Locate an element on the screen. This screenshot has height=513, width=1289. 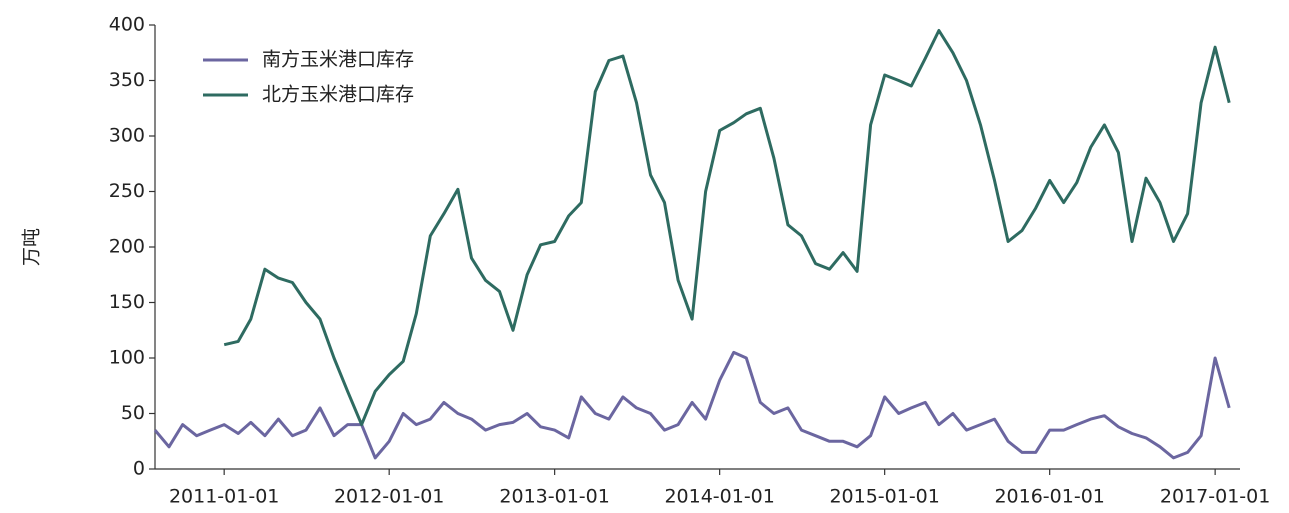
y-axis-label: 万吨 is located at coordinates (32, 247).